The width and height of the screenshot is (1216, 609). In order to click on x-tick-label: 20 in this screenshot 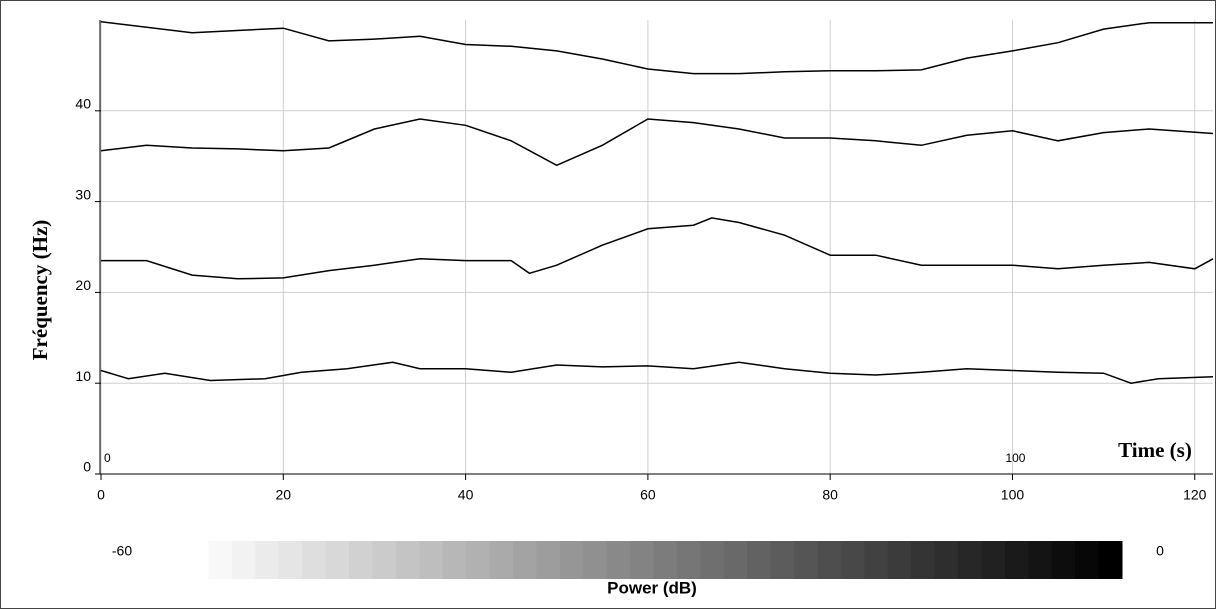, I will do `click(284, 495)`.